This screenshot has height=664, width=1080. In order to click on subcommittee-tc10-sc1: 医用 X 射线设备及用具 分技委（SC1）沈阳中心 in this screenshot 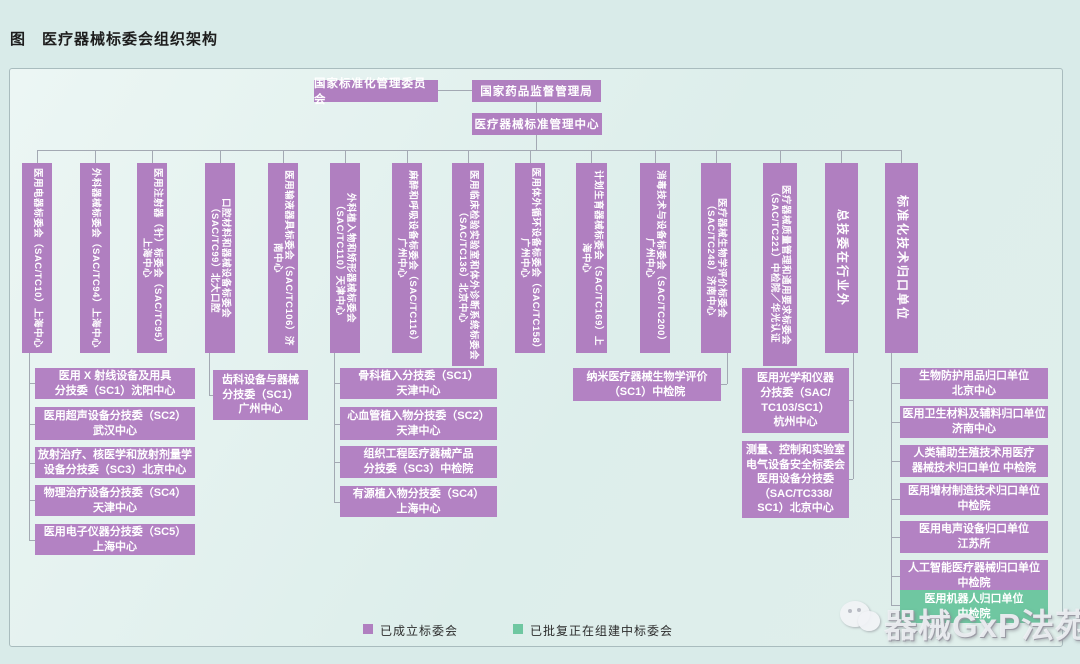, I will do `click(115, 383)`.